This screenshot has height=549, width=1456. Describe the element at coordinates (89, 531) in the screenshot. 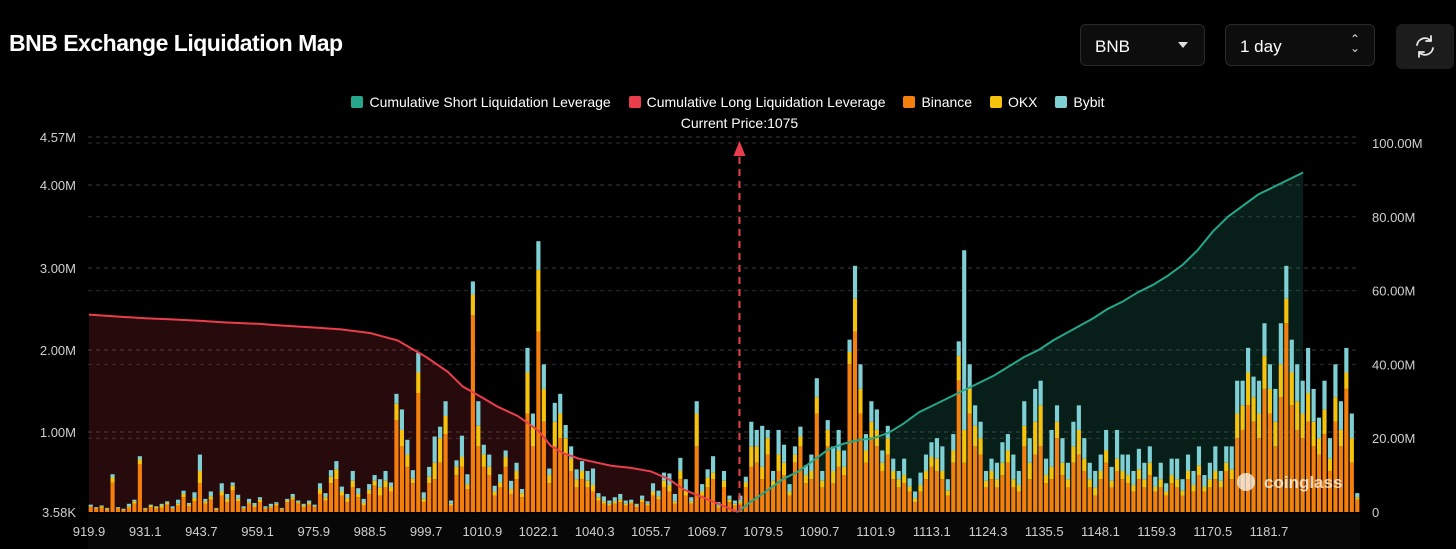

I see `x-tick-label: 919.9` at that location.